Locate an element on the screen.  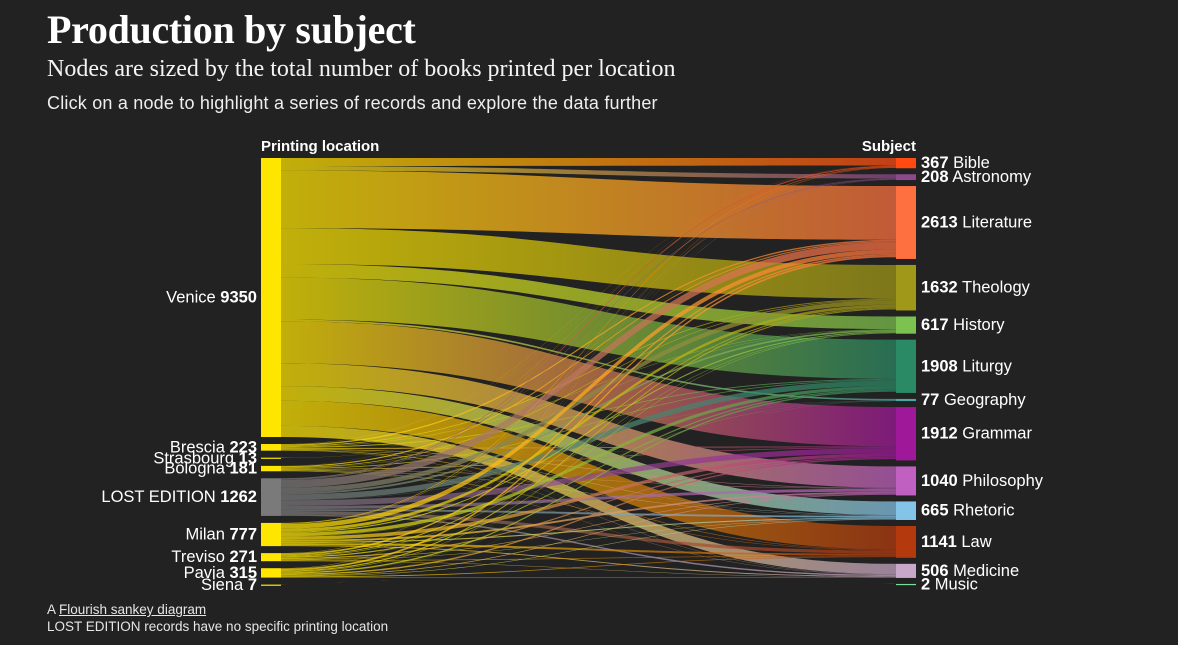
link-bologna-to-liturgy is located at coordinates (588, 424).